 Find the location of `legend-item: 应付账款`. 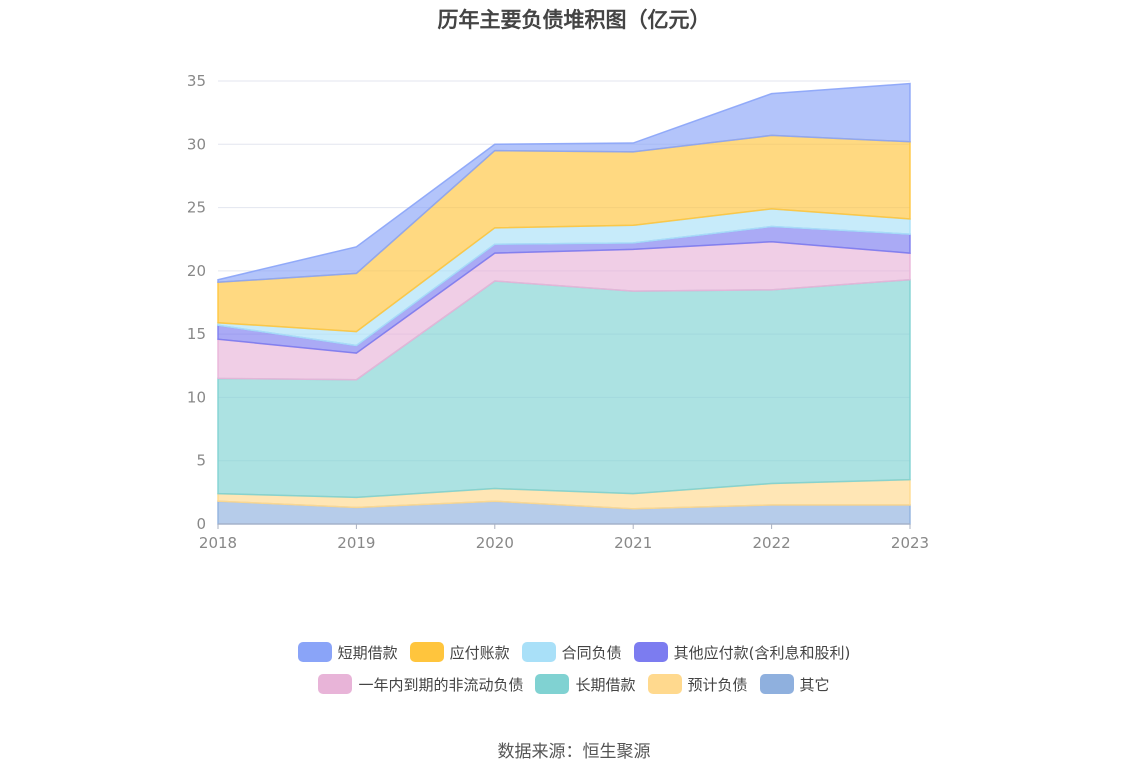

legend-item: 应付账款 is located at coordinates (459, 652).